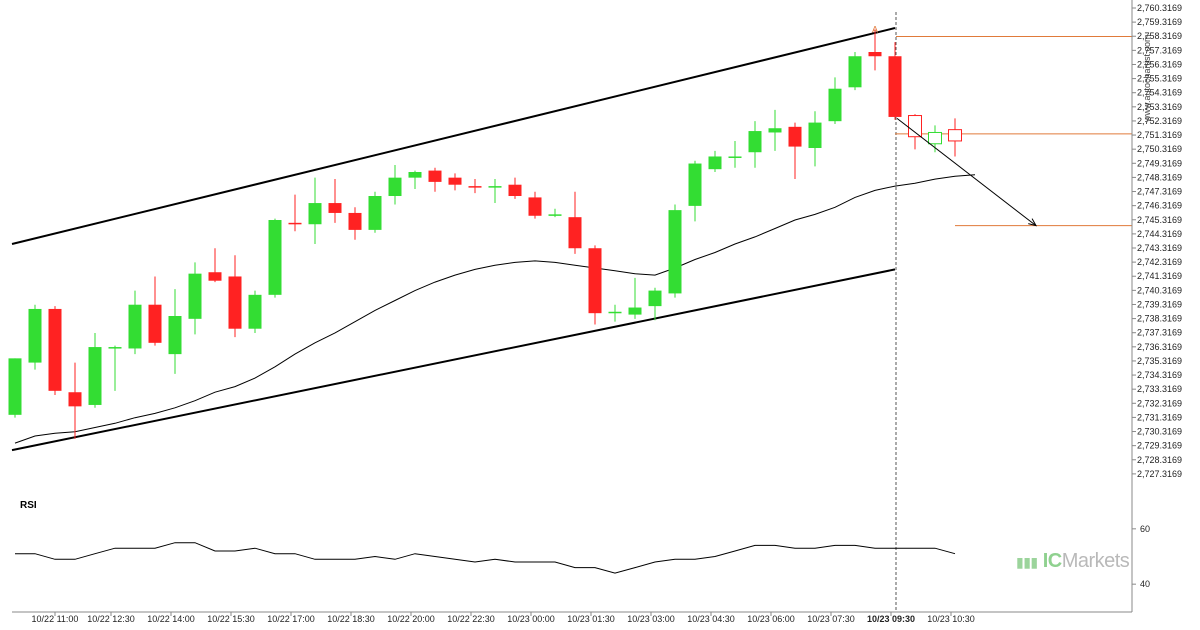 This screenshot has width=1200, height=630. I want to click on x-tick-label: 10/22 18:30, so click(351, 619).